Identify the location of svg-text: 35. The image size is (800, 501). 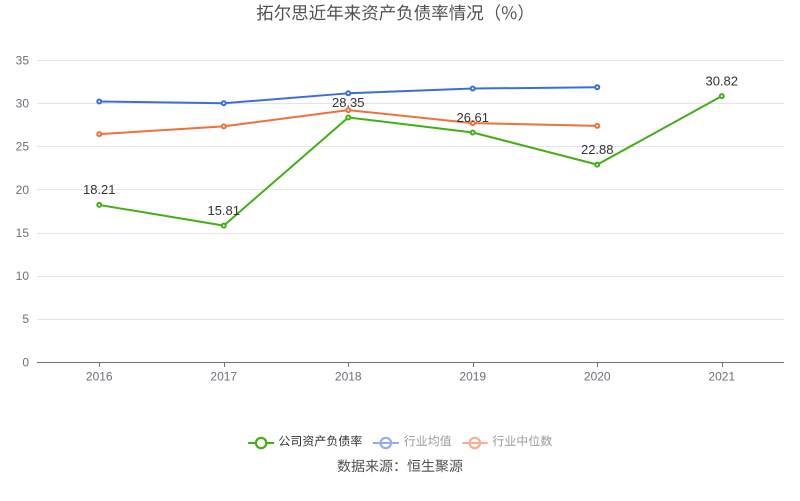
(23, 60).